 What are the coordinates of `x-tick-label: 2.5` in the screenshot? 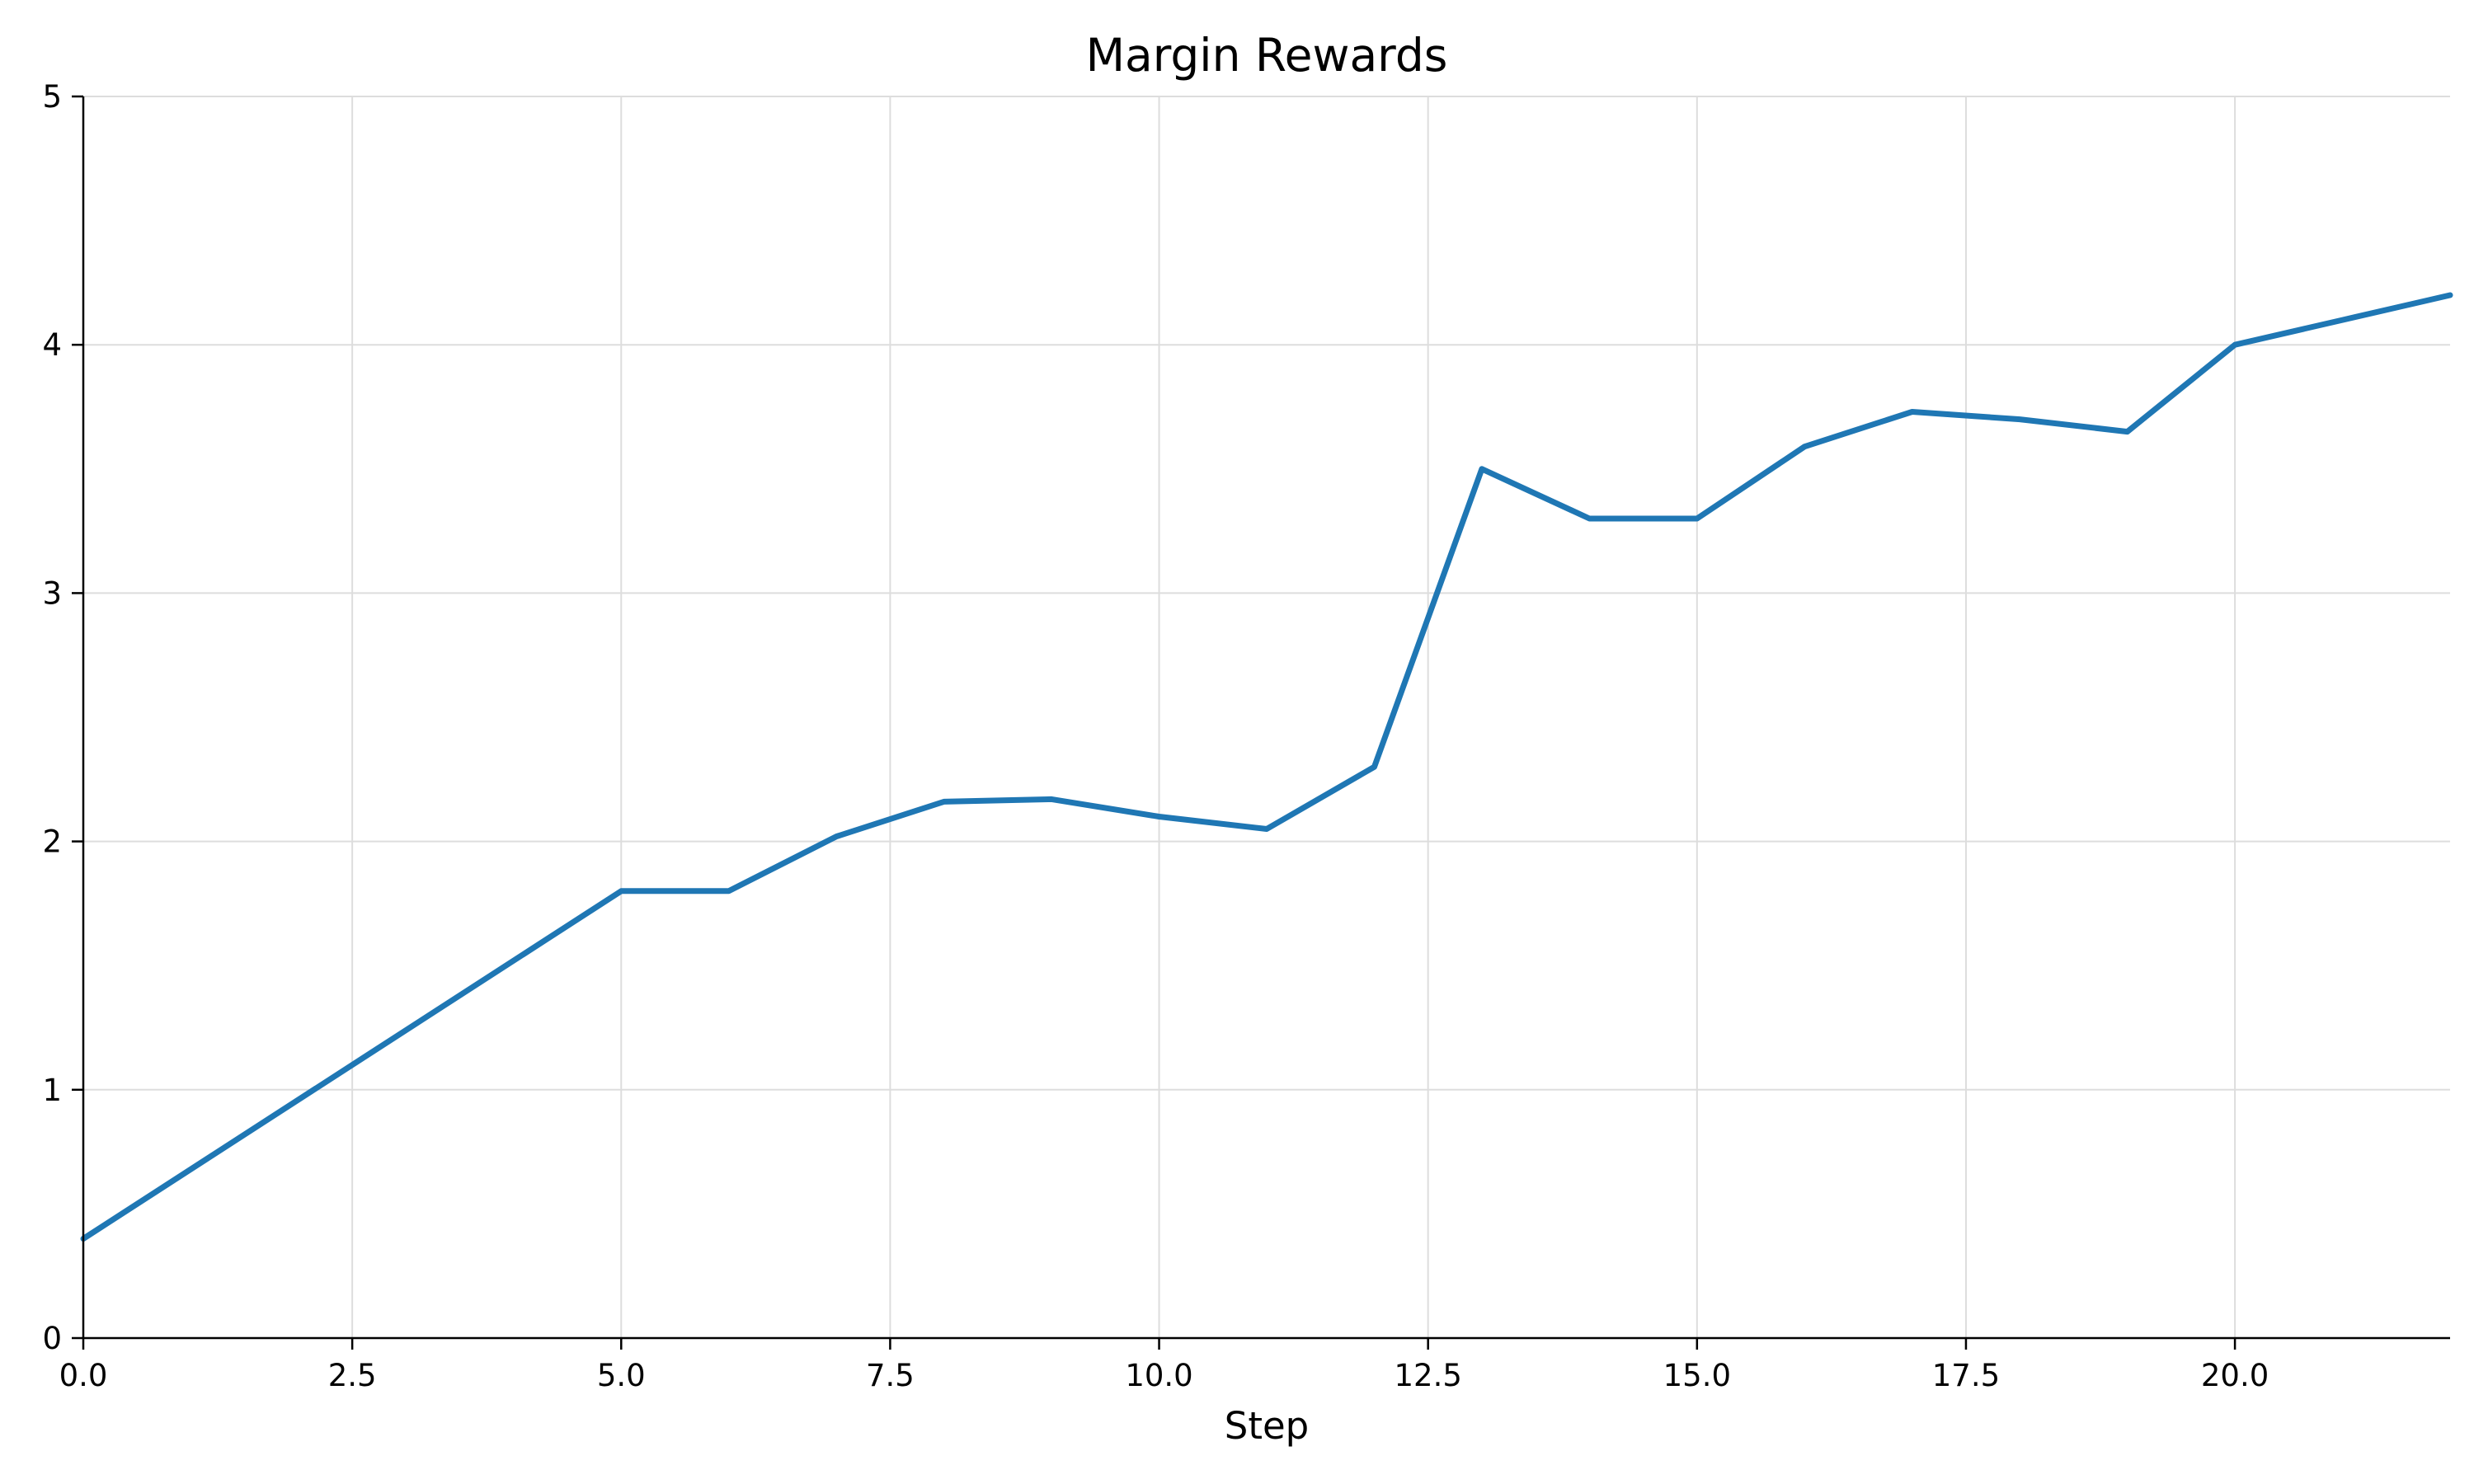 It's located at (352, 1375).